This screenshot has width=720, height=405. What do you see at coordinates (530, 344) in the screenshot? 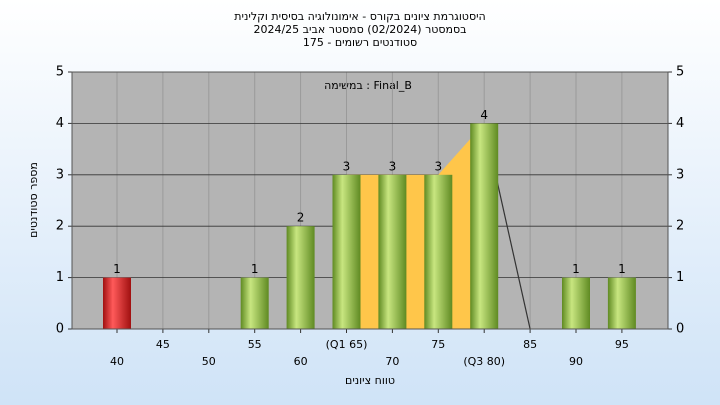
I see `x-tick-label: 85` at bounding box center [530, 344].